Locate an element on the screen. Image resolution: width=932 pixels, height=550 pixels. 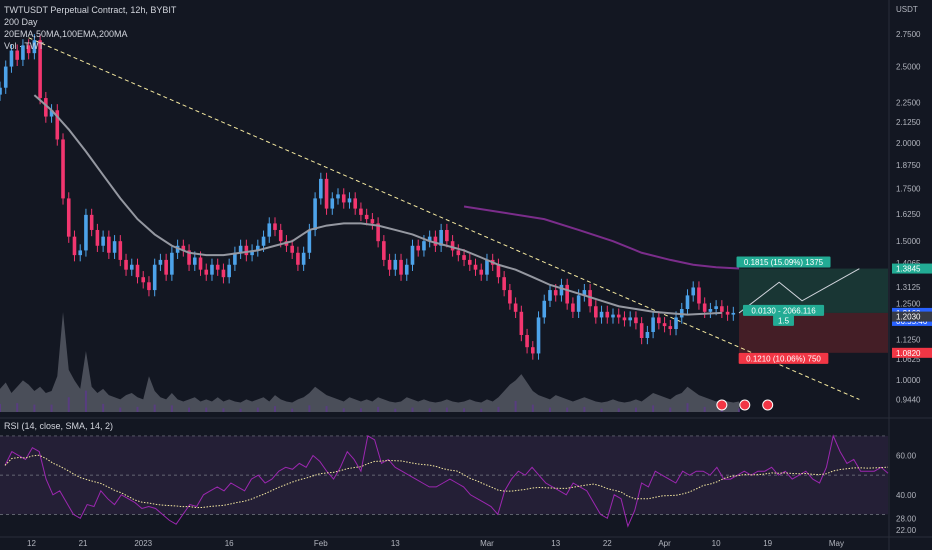
price-tag-label: 1.2030 is located at coordinates (908, 317).